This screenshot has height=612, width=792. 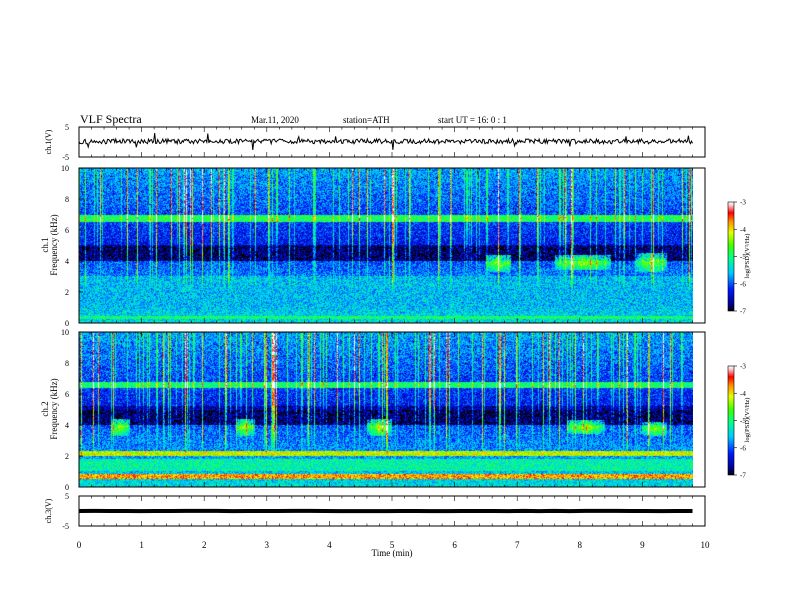 I want to click on ch1-spectrogram-ytick-4: 4, so click(x=67, y=261).